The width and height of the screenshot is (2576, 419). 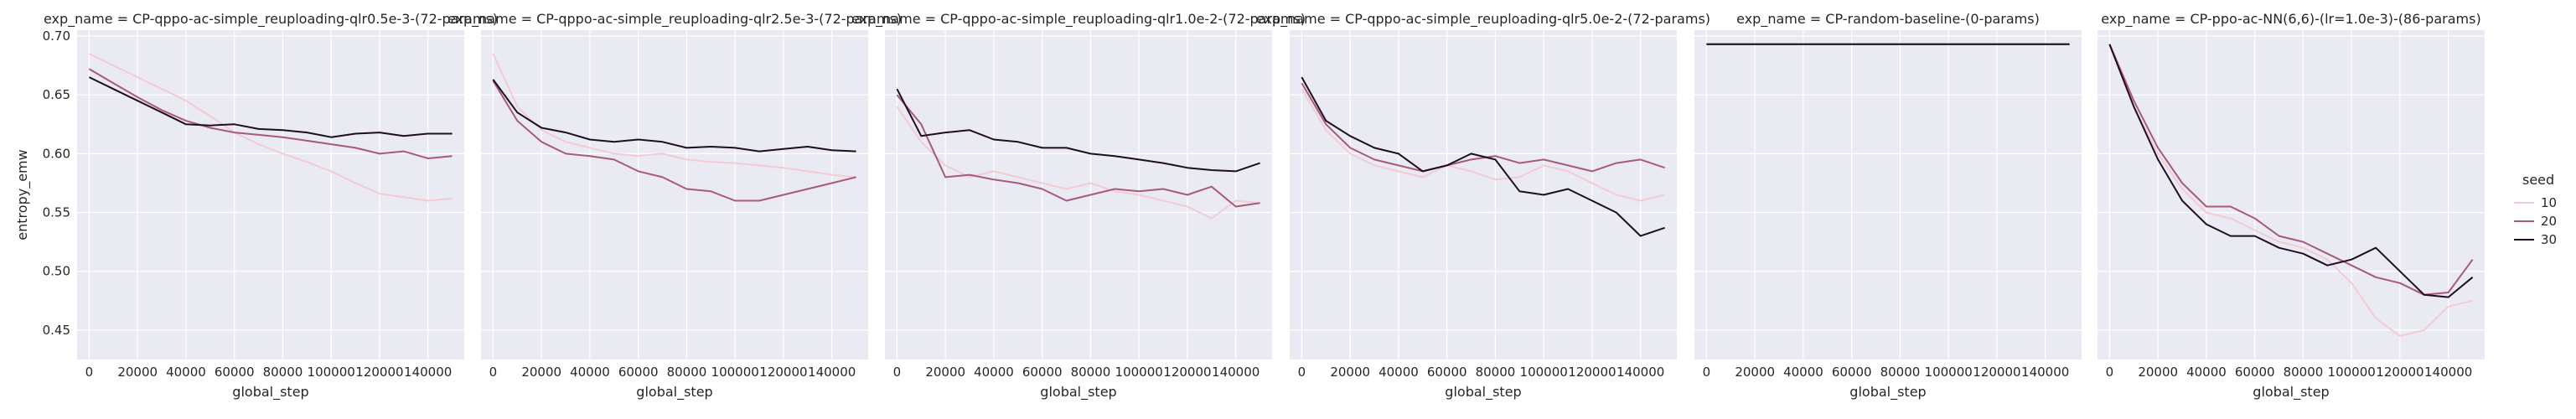 I want to click on y-tick-label: 0.50, so click(x=56, y=271).